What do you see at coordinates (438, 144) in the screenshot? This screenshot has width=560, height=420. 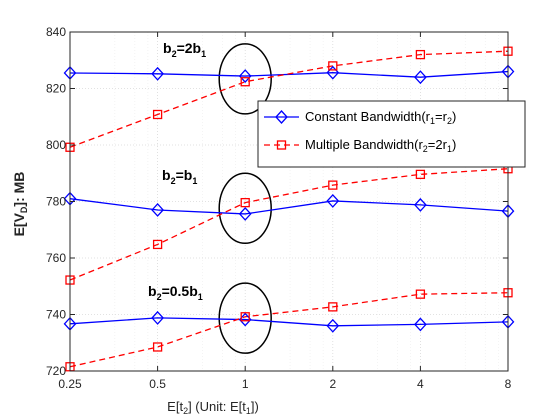 I see `legend-text-part: =2r` at bounding box center [438, 144].